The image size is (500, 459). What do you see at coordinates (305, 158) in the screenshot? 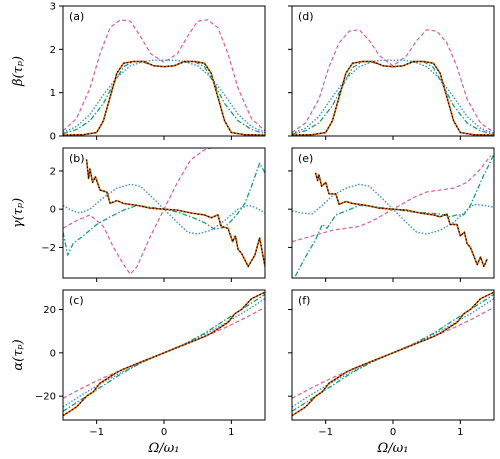
I see `panel-label: (e)` at bounding box center [305, 158].